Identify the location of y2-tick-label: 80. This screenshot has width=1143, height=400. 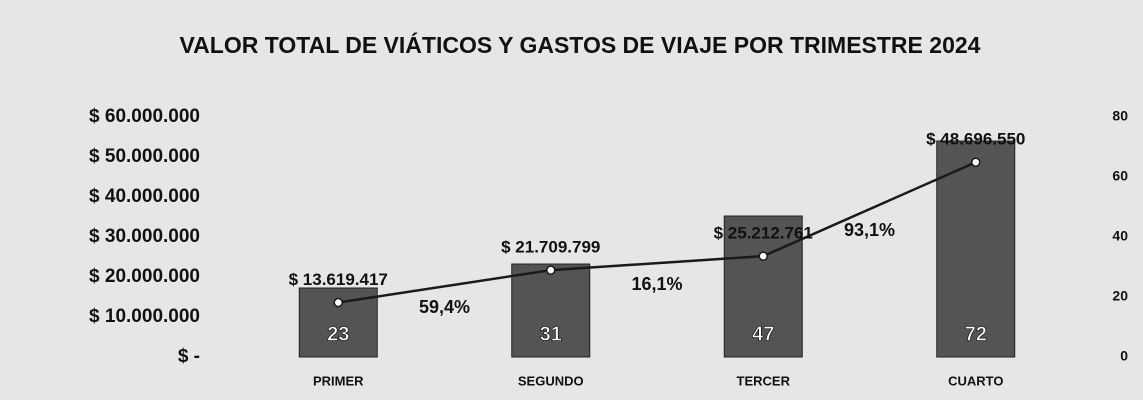
(1120, 116).